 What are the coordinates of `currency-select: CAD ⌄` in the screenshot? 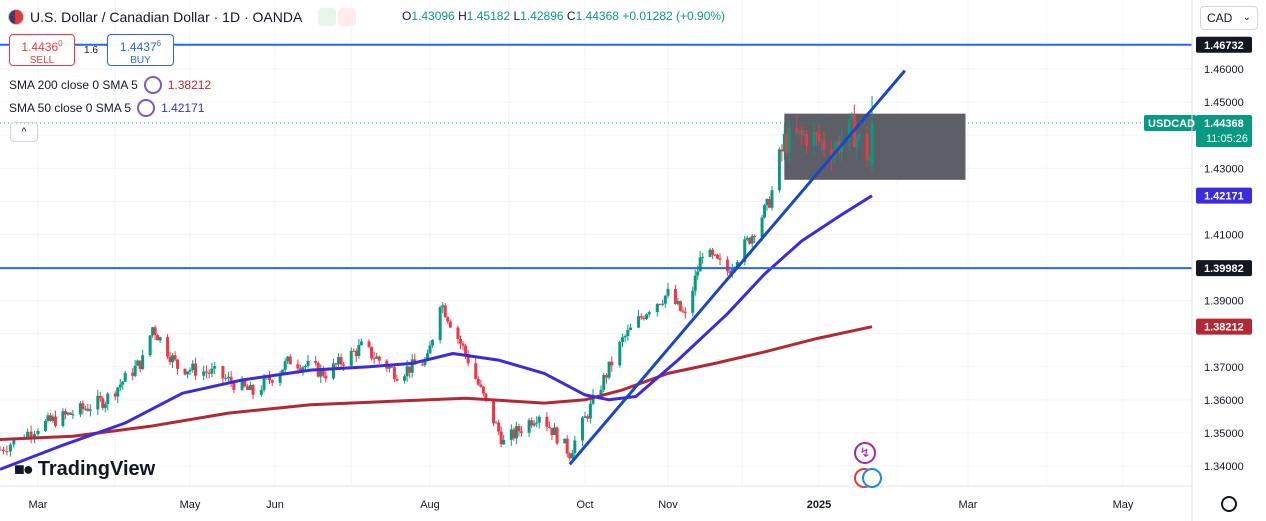 It's located at (1229, 18).